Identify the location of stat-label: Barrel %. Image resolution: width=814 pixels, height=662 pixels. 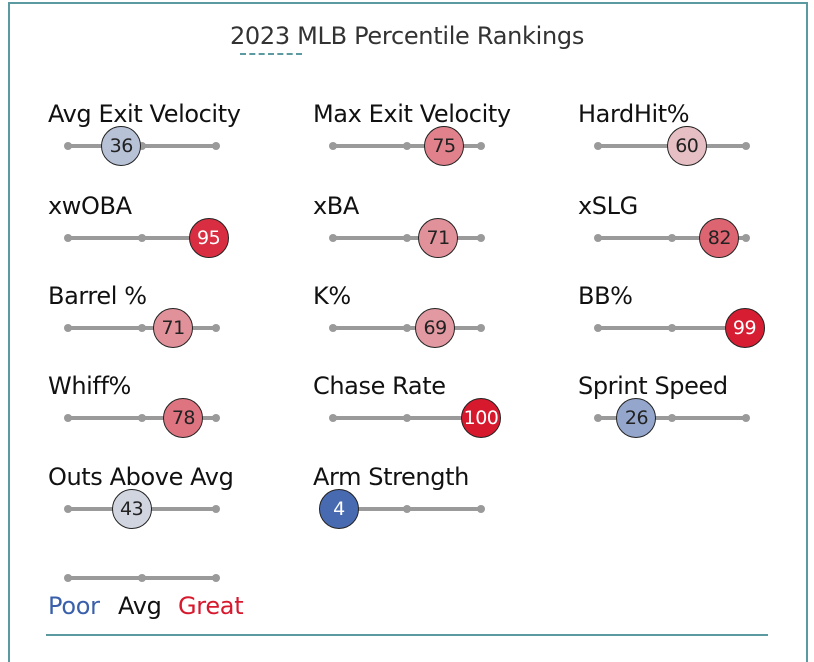
(97, 296).